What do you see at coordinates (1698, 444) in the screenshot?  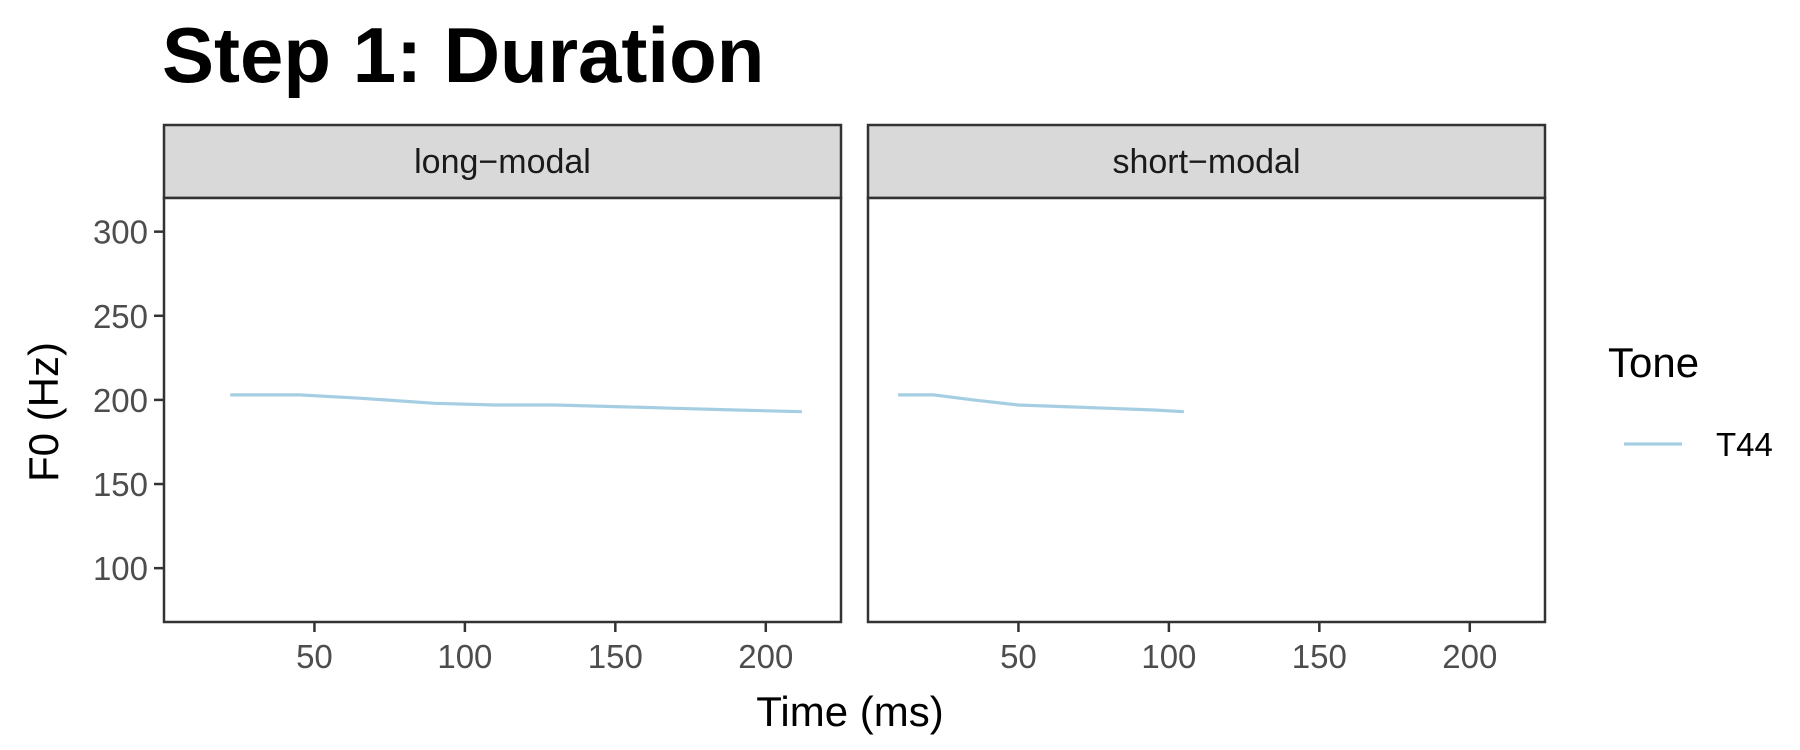 I see `legend-entries: T44` at bounding box center [1698, 444].